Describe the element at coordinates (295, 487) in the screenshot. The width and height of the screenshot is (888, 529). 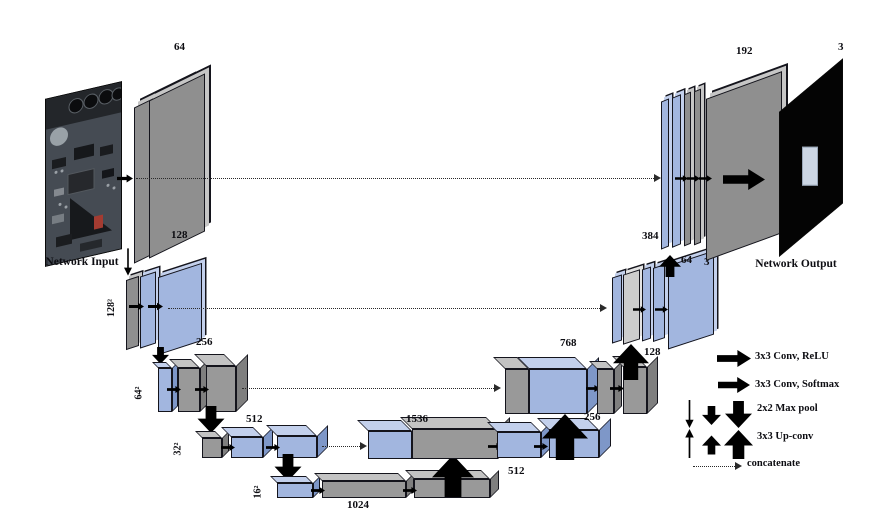
I see `enc4-pool-block` at that location.